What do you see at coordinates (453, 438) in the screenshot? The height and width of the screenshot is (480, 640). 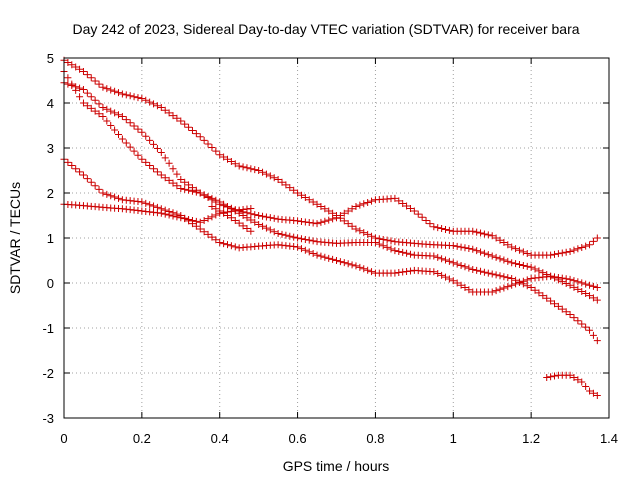 I see `x-tick-label: 1` at bounding box center [453, 438].